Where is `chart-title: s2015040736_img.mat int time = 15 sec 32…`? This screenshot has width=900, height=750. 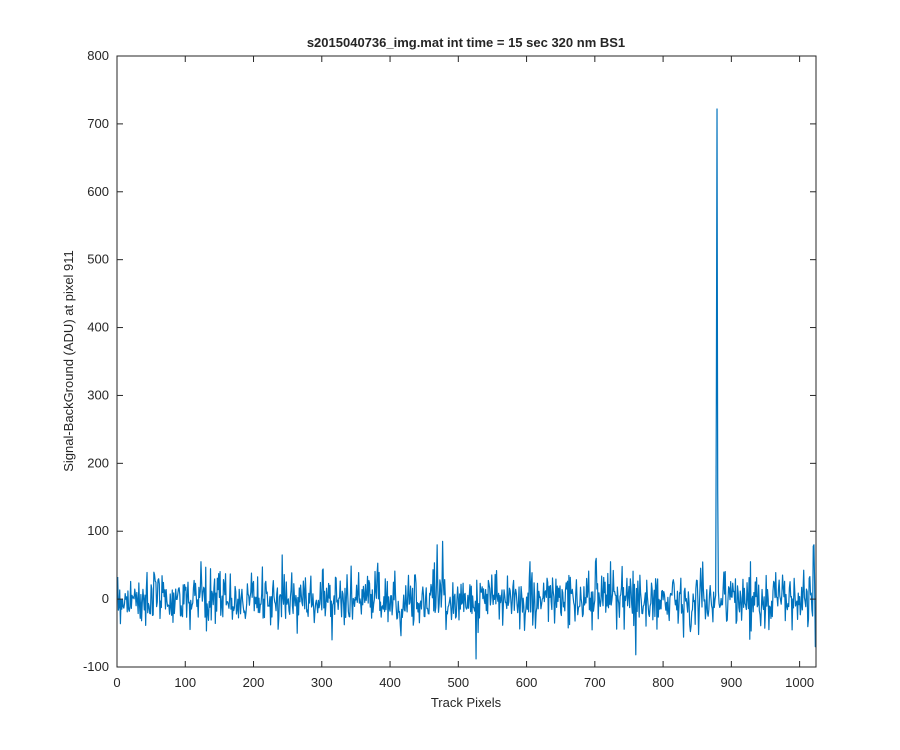
chart-title: s2015040736_img.mat int time = 15 sec 32… is located at coordinates (466, 42).